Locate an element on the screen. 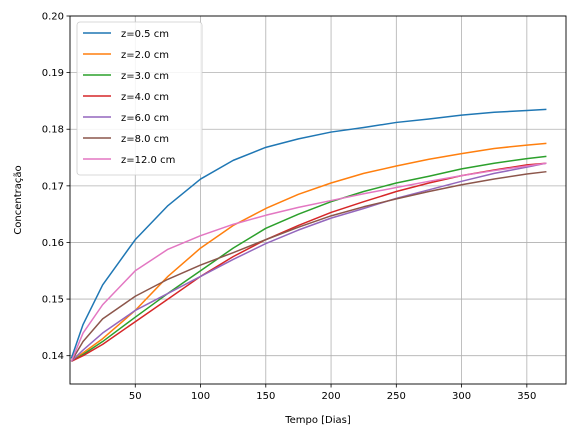 The height and width of the screenshot is (438, 576). x-tick-label: 250 is located at coordinates (396, 396).